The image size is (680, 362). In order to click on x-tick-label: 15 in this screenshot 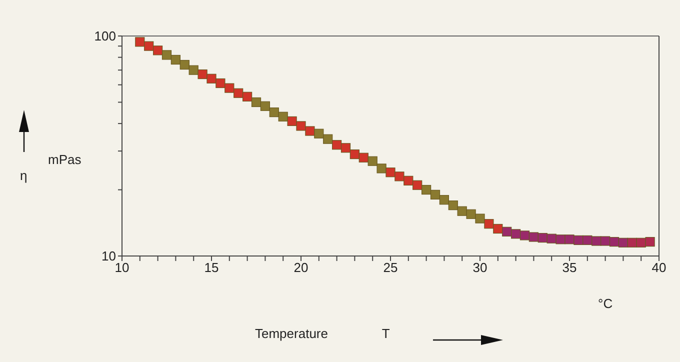, I will do `click(211, 268)`.